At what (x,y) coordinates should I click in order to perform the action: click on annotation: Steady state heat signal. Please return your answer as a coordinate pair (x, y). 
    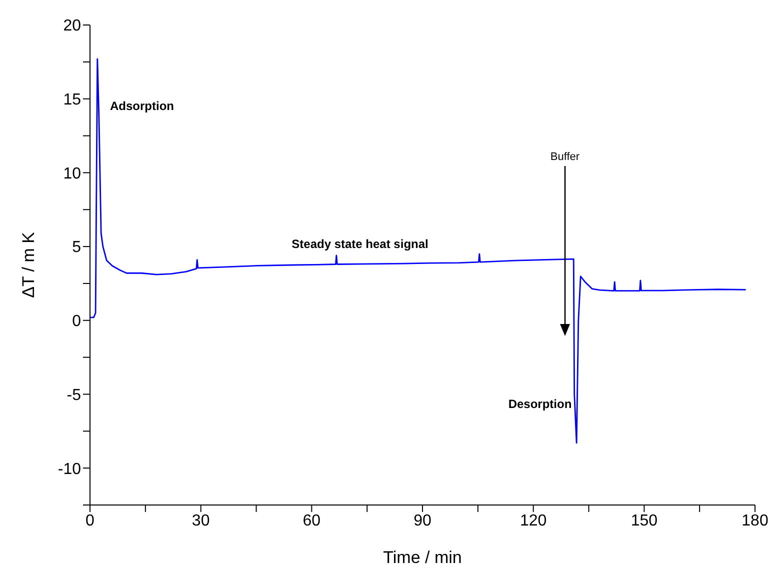
    Looking at the image, I should click on (360, 244).